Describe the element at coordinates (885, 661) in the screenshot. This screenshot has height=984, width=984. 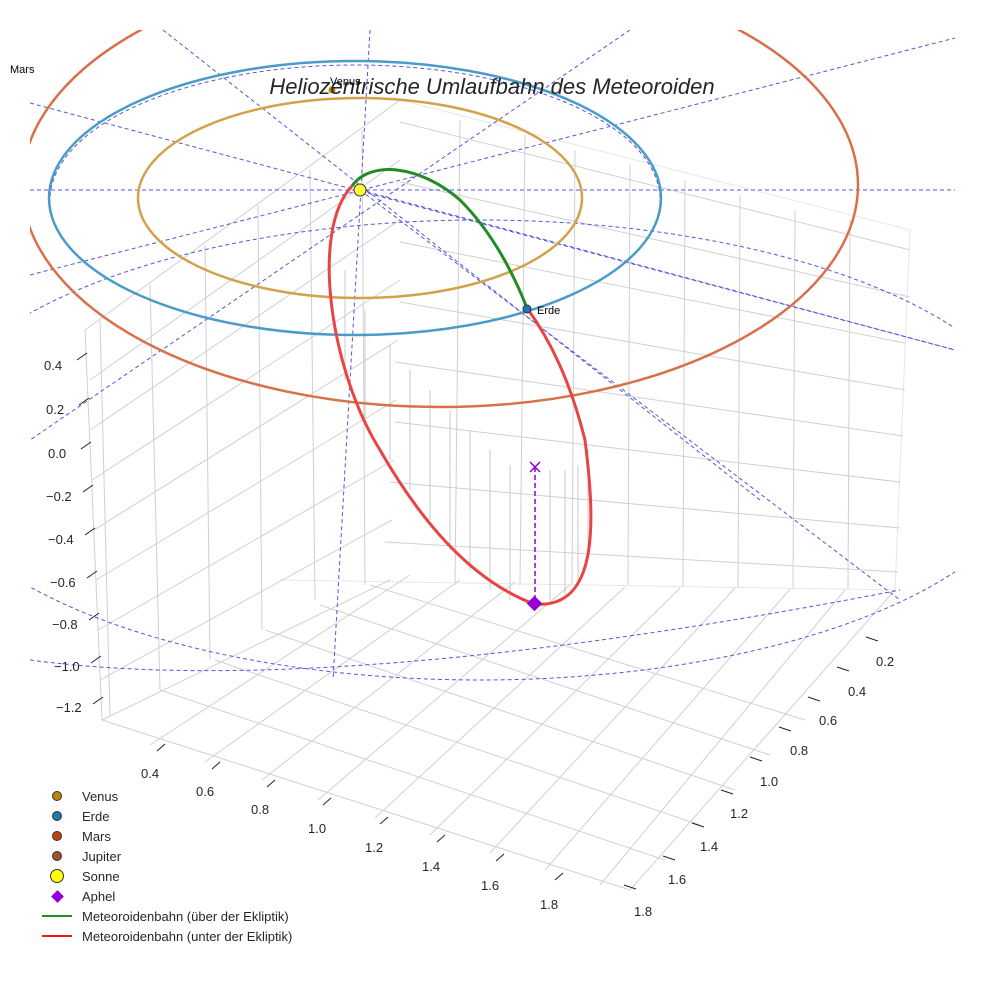
I see `y-tick: 0.2` at that location.